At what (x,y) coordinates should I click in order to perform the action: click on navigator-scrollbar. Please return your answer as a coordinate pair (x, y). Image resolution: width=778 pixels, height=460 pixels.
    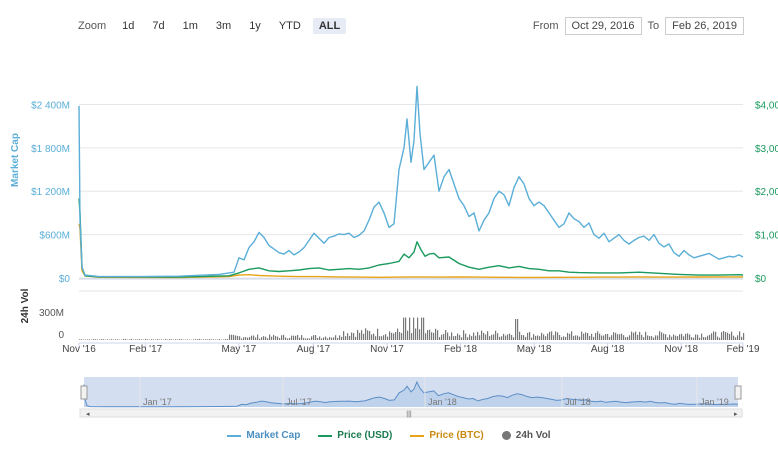
    Looking at the image, I should click on (411, 413).